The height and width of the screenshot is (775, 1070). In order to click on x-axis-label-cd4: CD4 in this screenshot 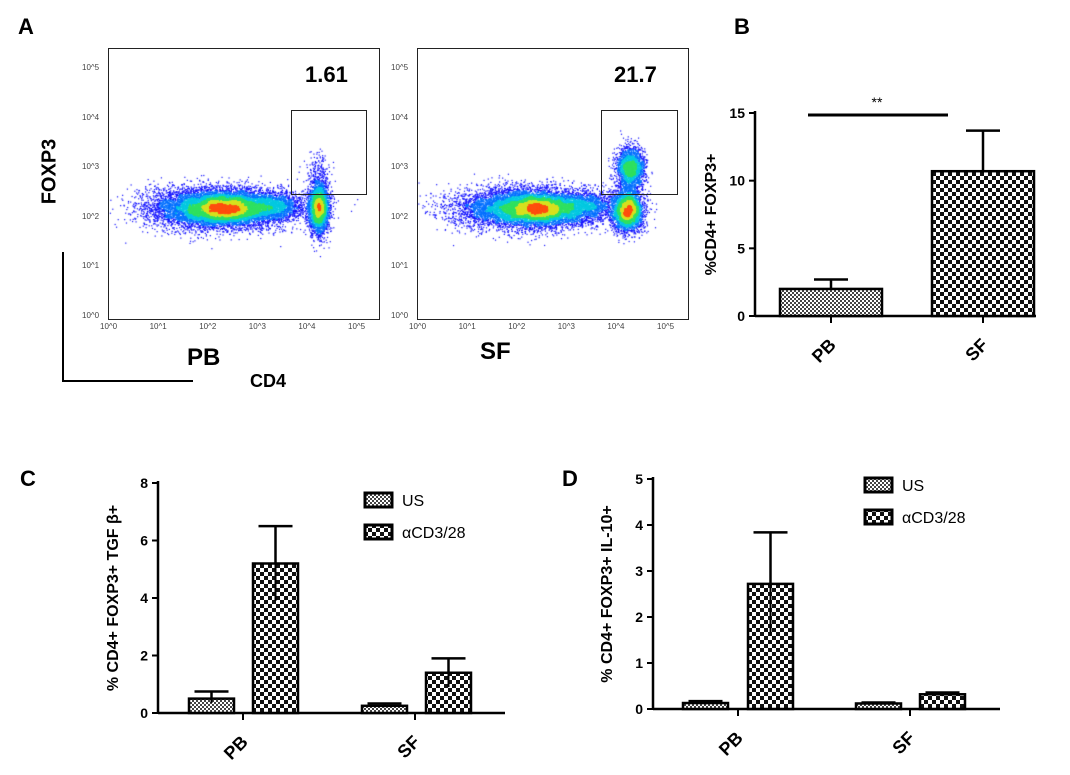, I will do `click(268, 381)`.